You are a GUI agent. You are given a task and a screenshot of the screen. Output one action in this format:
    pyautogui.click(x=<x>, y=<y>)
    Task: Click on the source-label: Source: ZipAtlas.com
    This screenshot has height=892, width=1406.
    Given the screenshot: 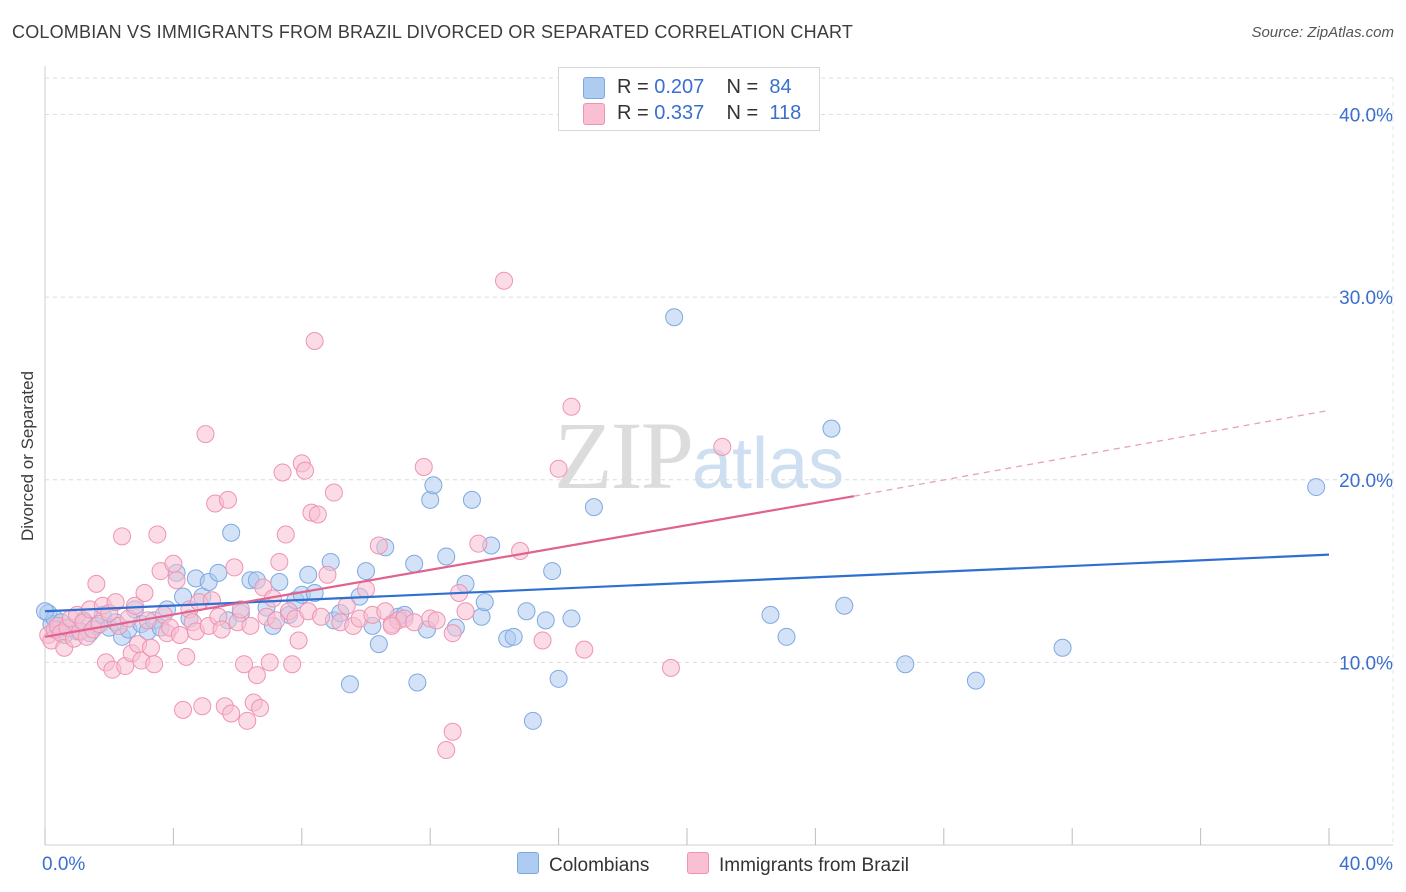 What is the action you would take?
    pyautogui.click(x=1322, y=32)
    